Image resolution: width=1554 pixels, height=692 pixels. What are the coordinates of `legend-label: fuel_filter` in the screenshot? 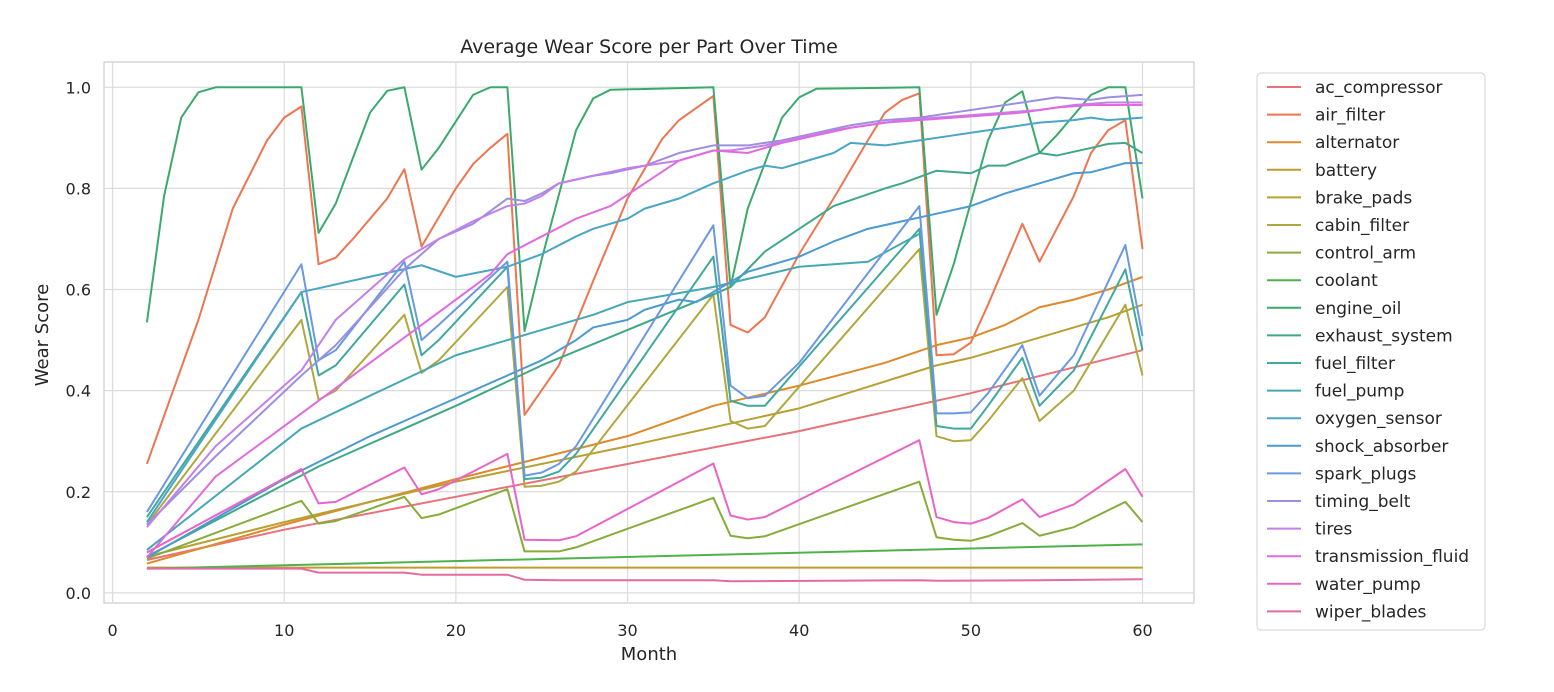 It's located at (1355, 364).